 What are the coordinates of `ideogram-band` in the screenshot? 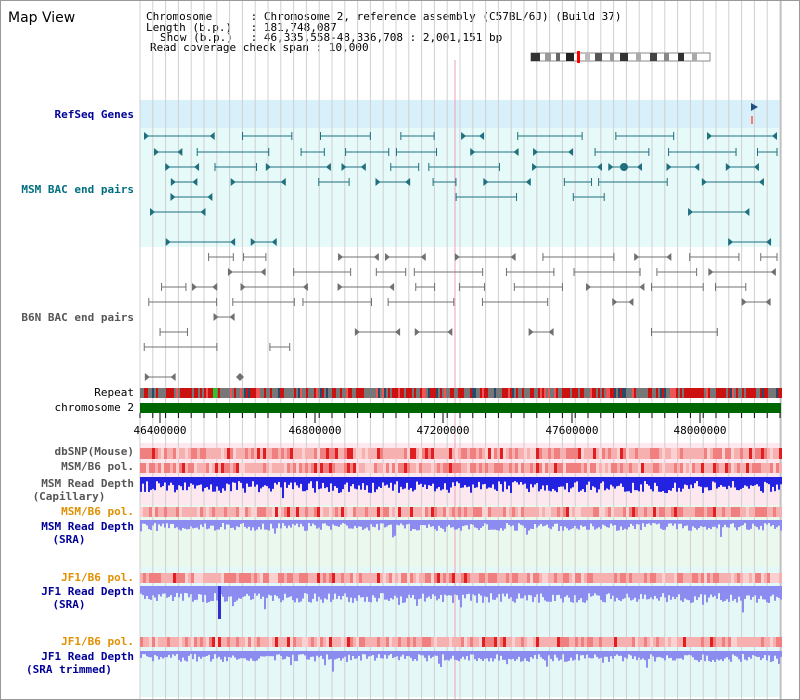 It's located at (548, 57).